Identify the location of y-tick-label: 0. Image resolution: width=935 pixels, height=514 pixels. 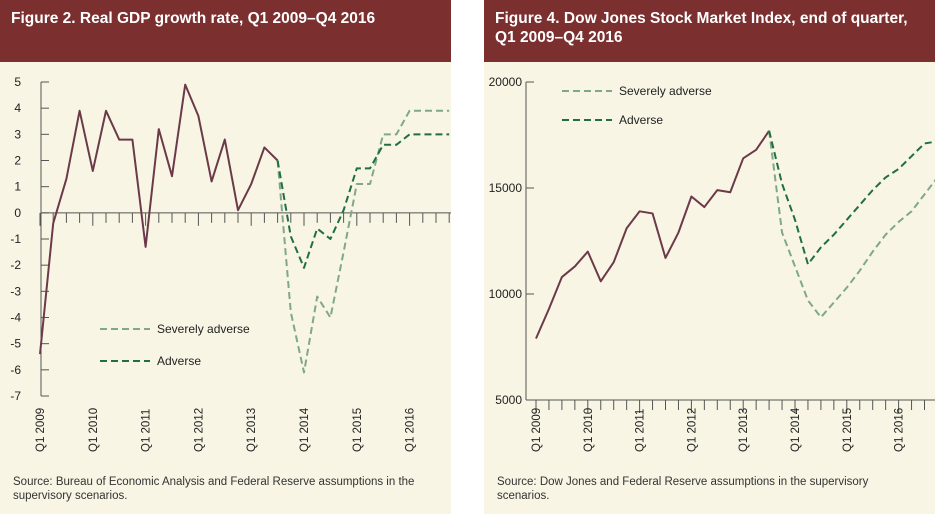
(17, 213).